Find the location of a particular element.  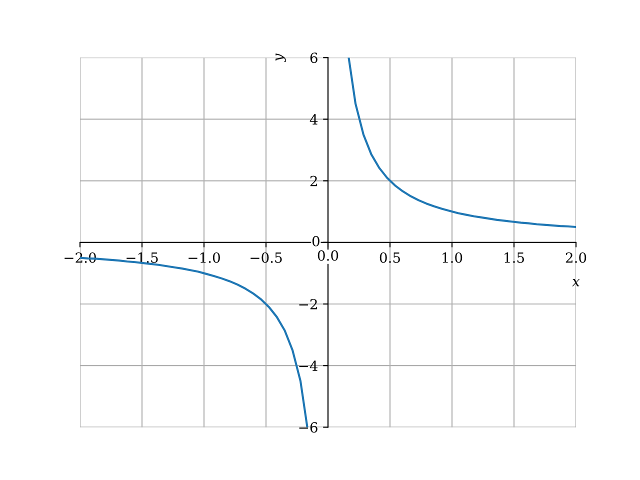

x-tick-label: 2.0 is located at coordinates (576, 257).